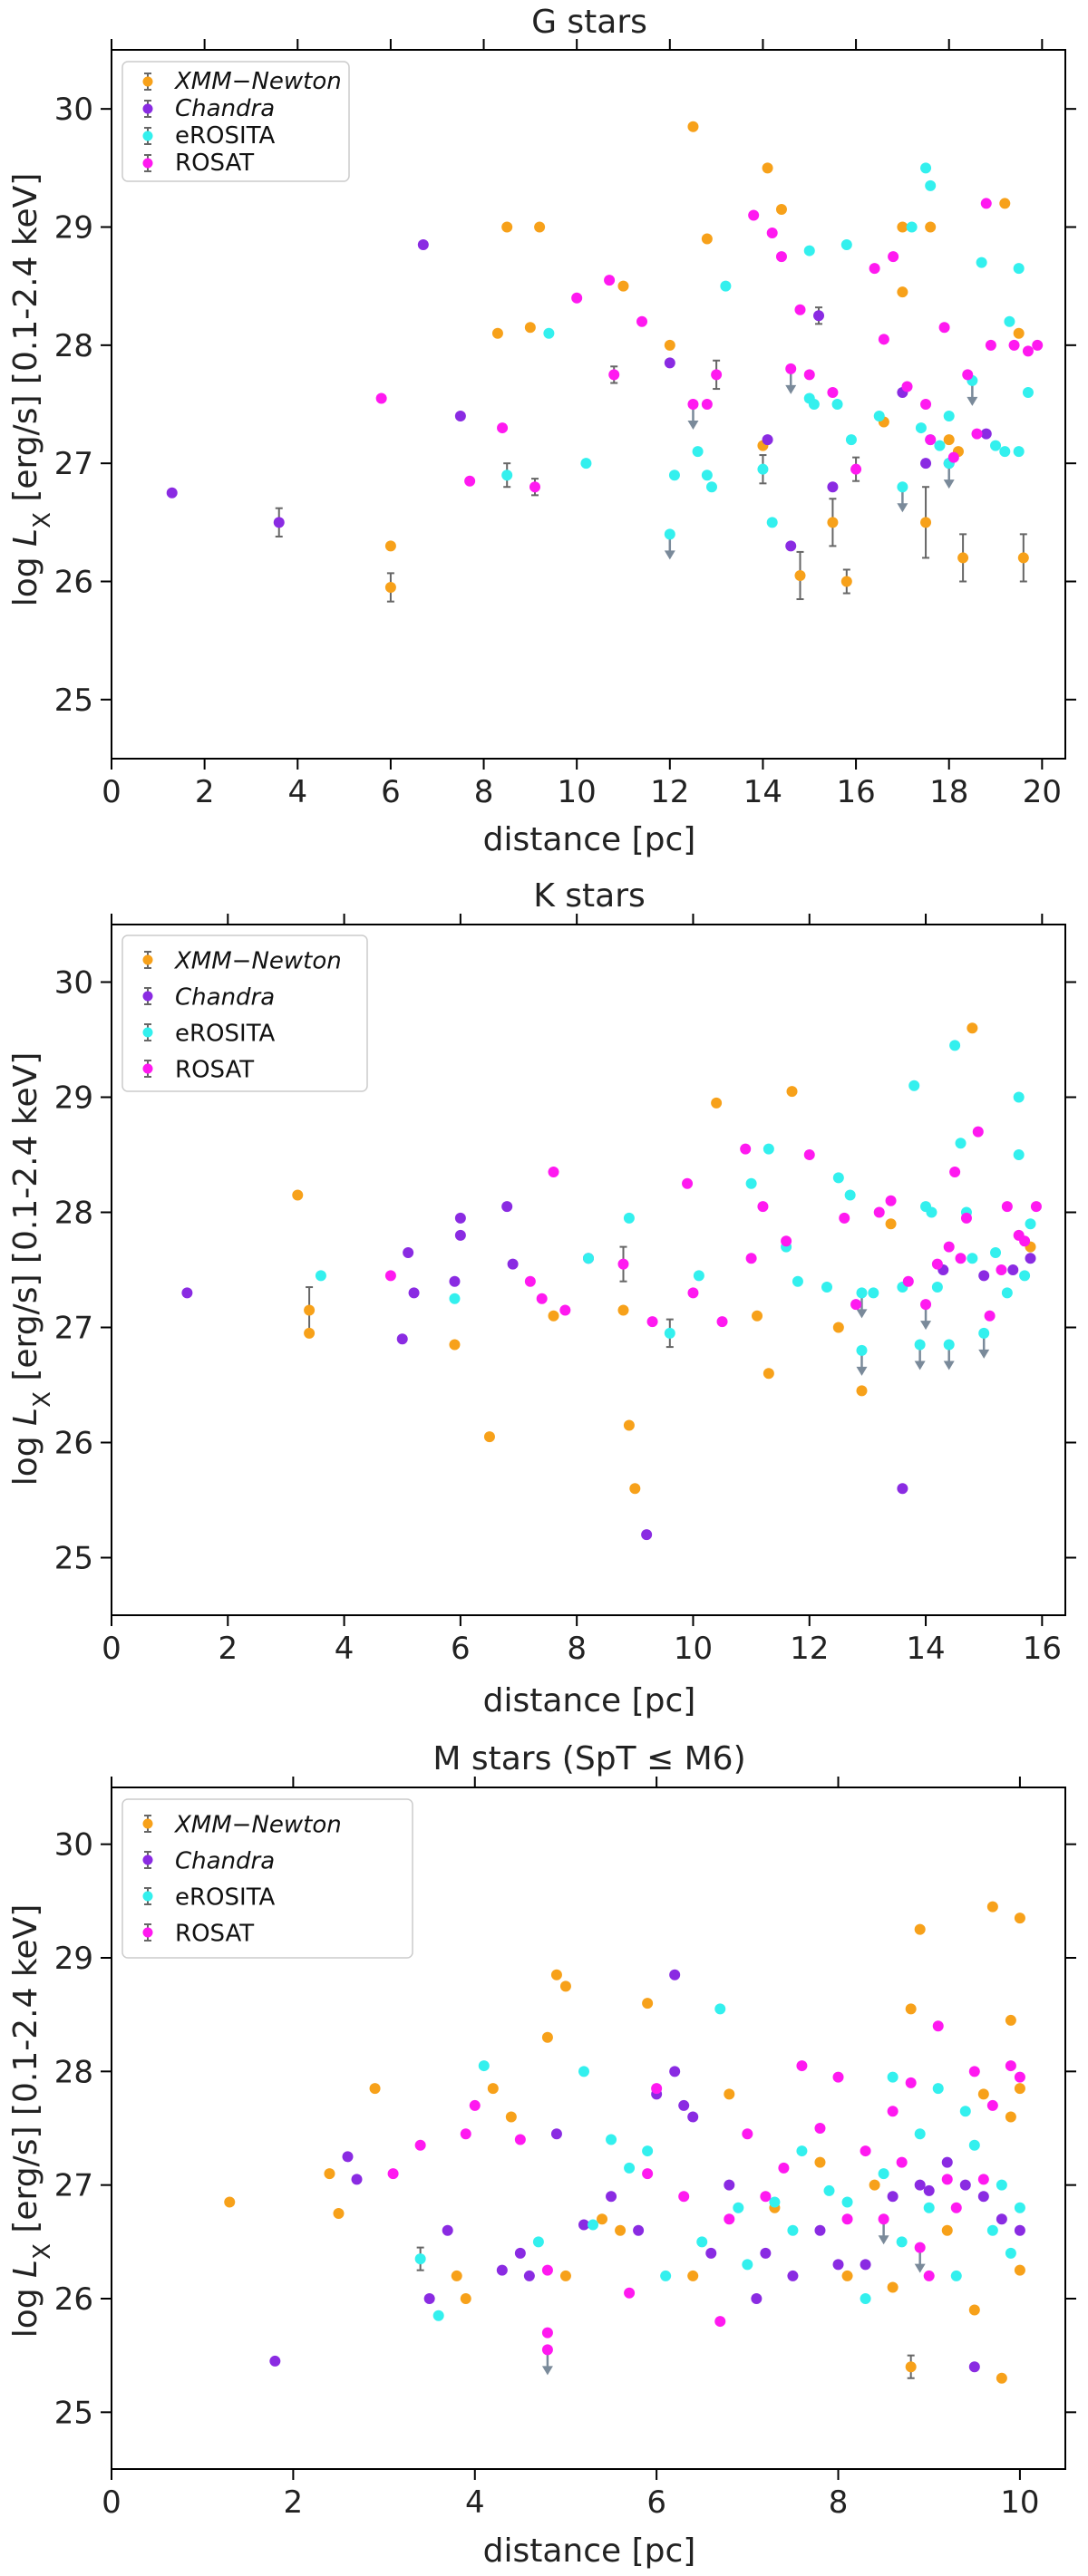 The width and height of the screenshot is (1088, 2576). Describe the element at coordinates (589, 896) in the screenshot. I see `panel-title: K stars` at that location.